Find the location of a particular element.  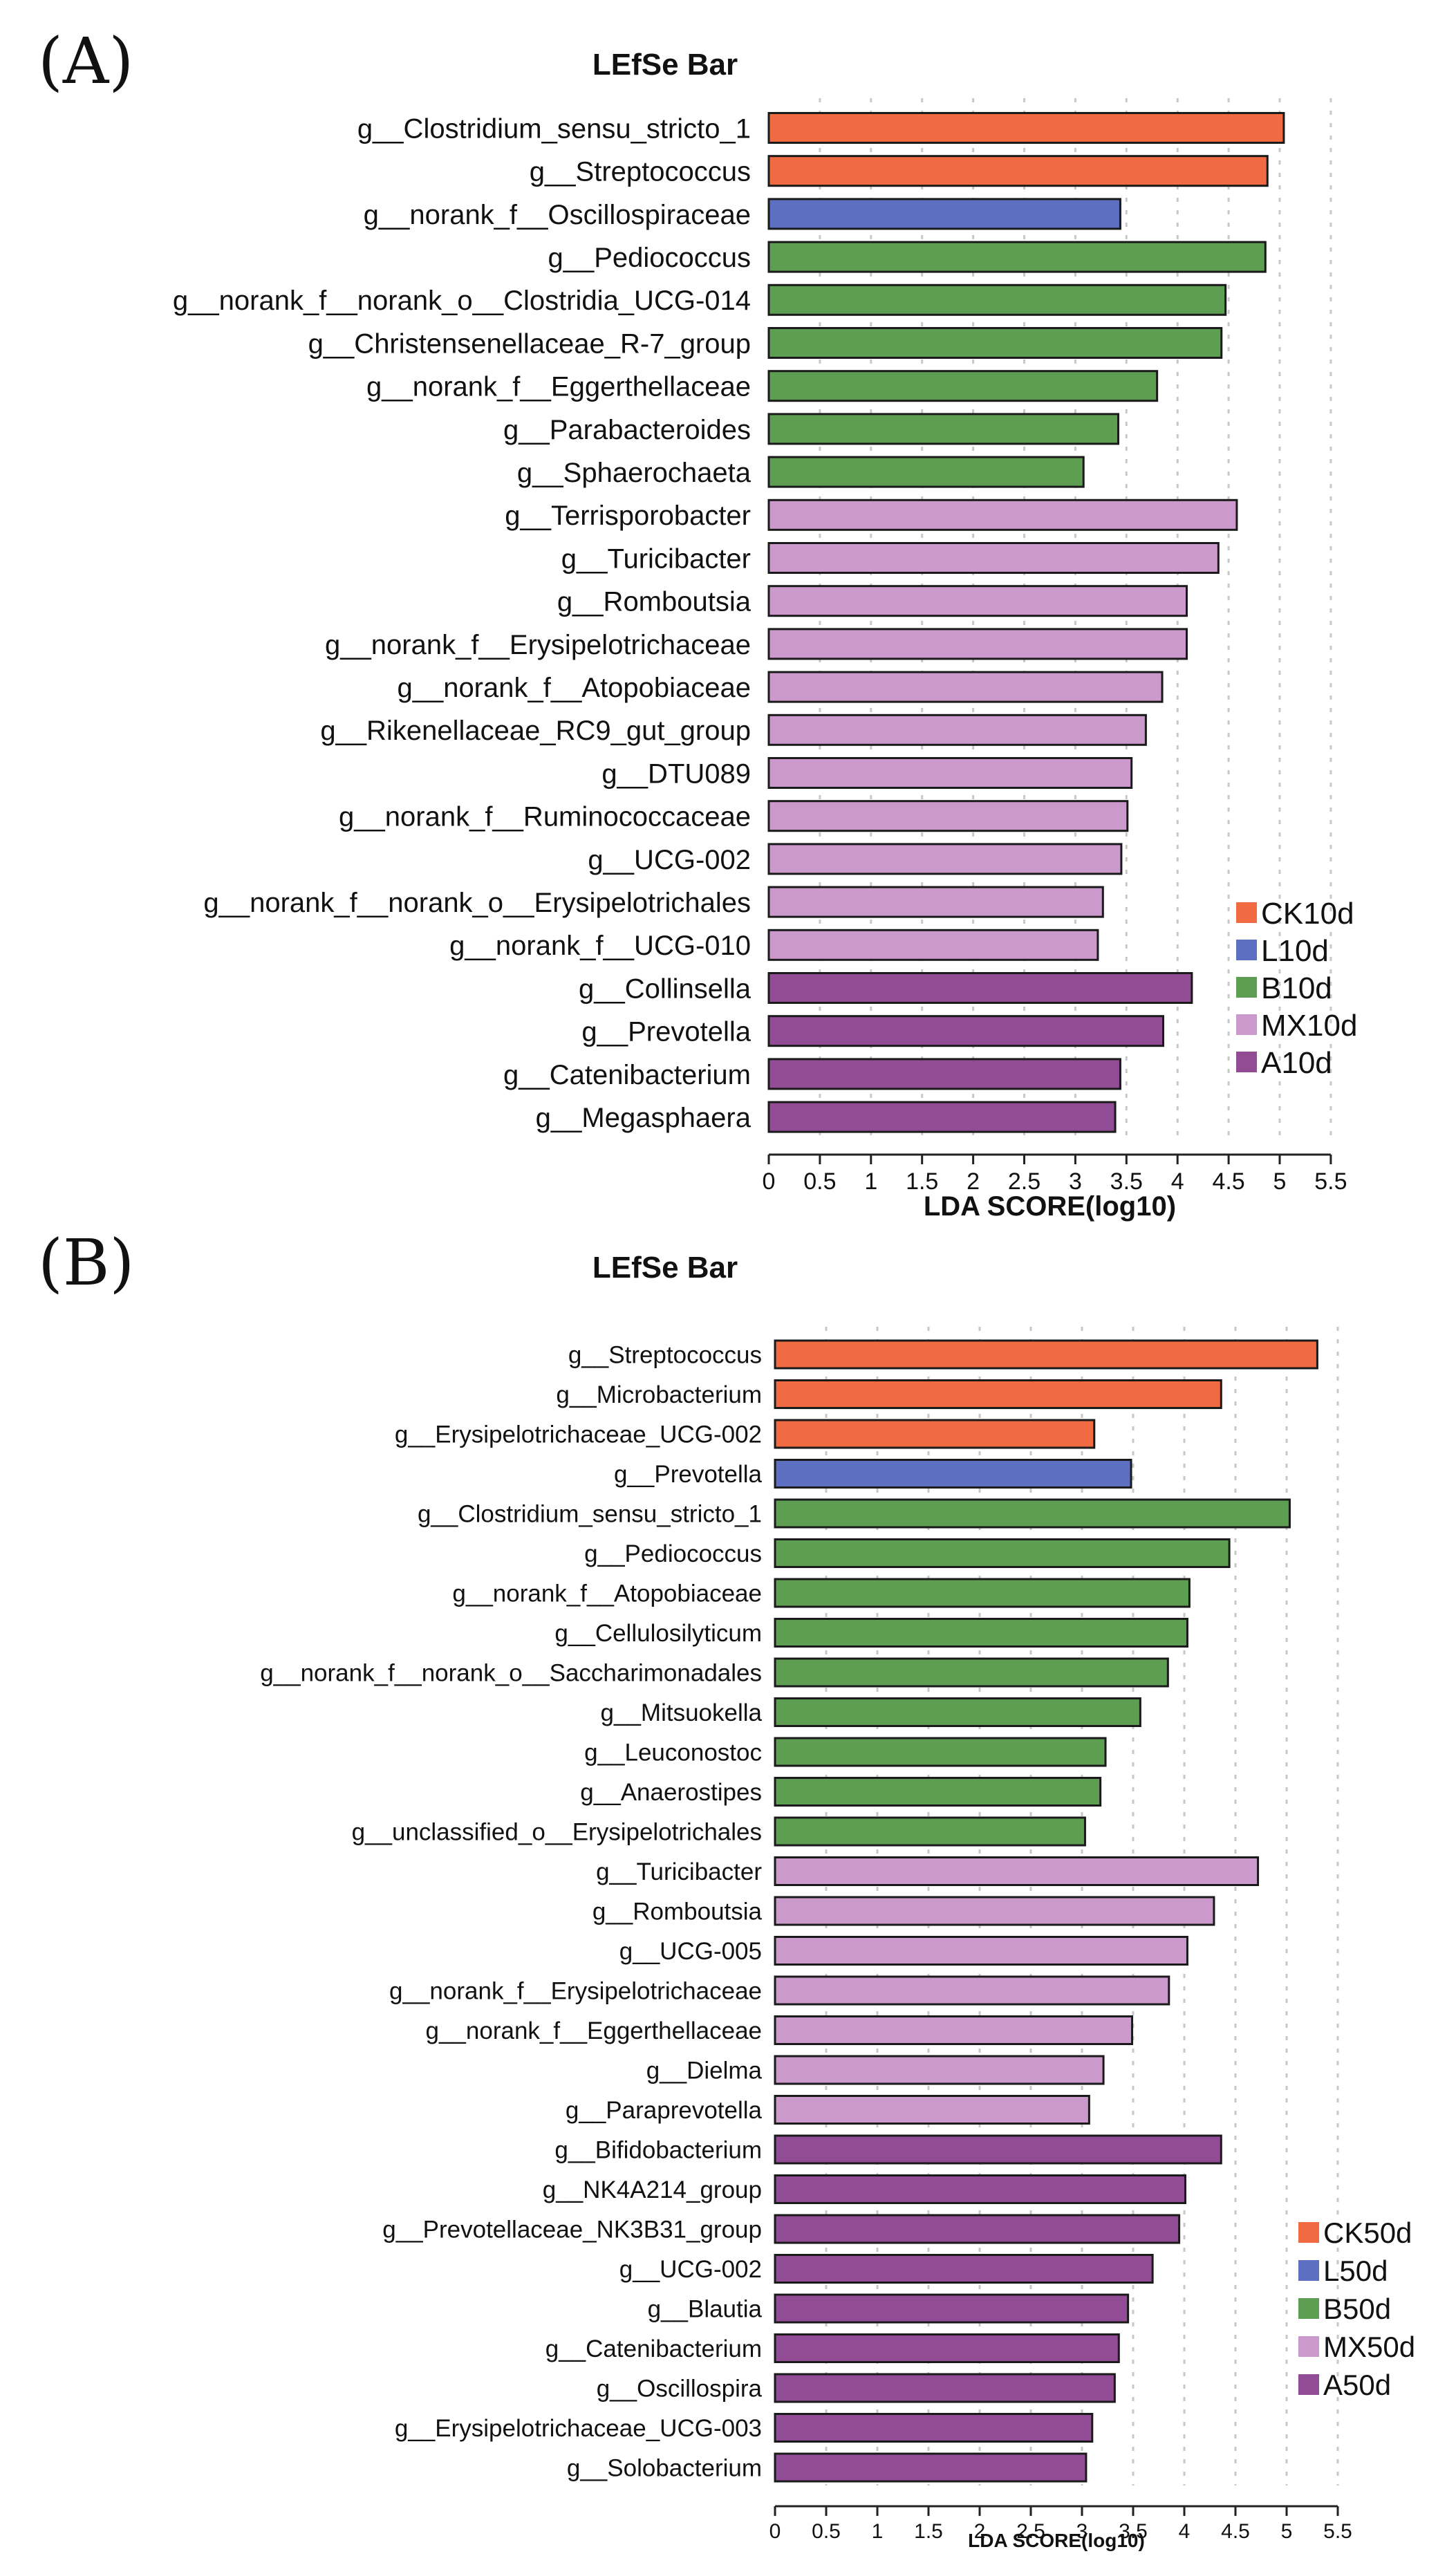

x-tick-label: 3 is located at coordinates (1082, 2531).